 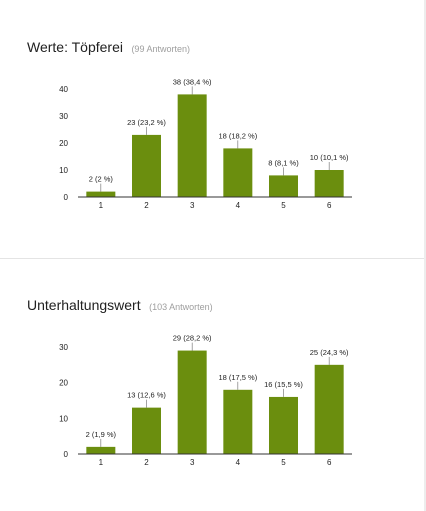 I want to click on data-label: 13 (12,6 %), so click(x=146, y=395).